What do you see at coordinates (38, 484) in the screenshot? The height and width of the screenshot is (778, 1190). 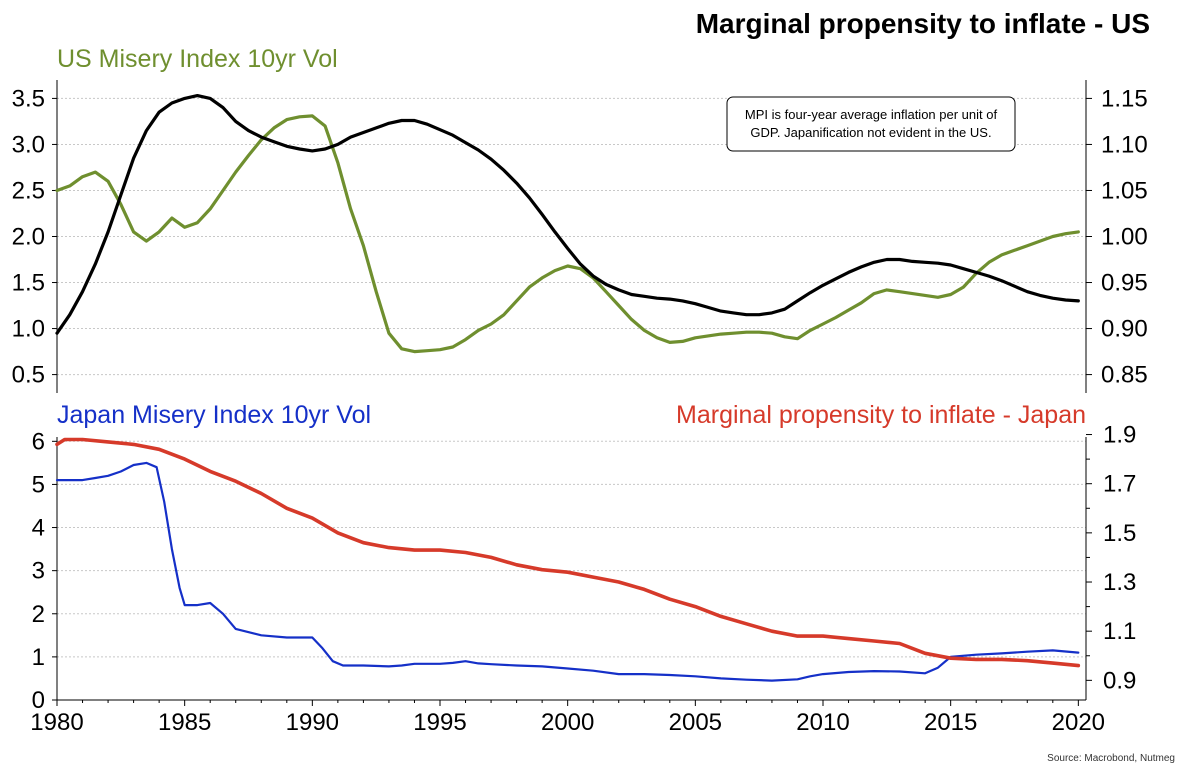 I see `jp-left-tick-label: 5` at bounding box center [38, 484].